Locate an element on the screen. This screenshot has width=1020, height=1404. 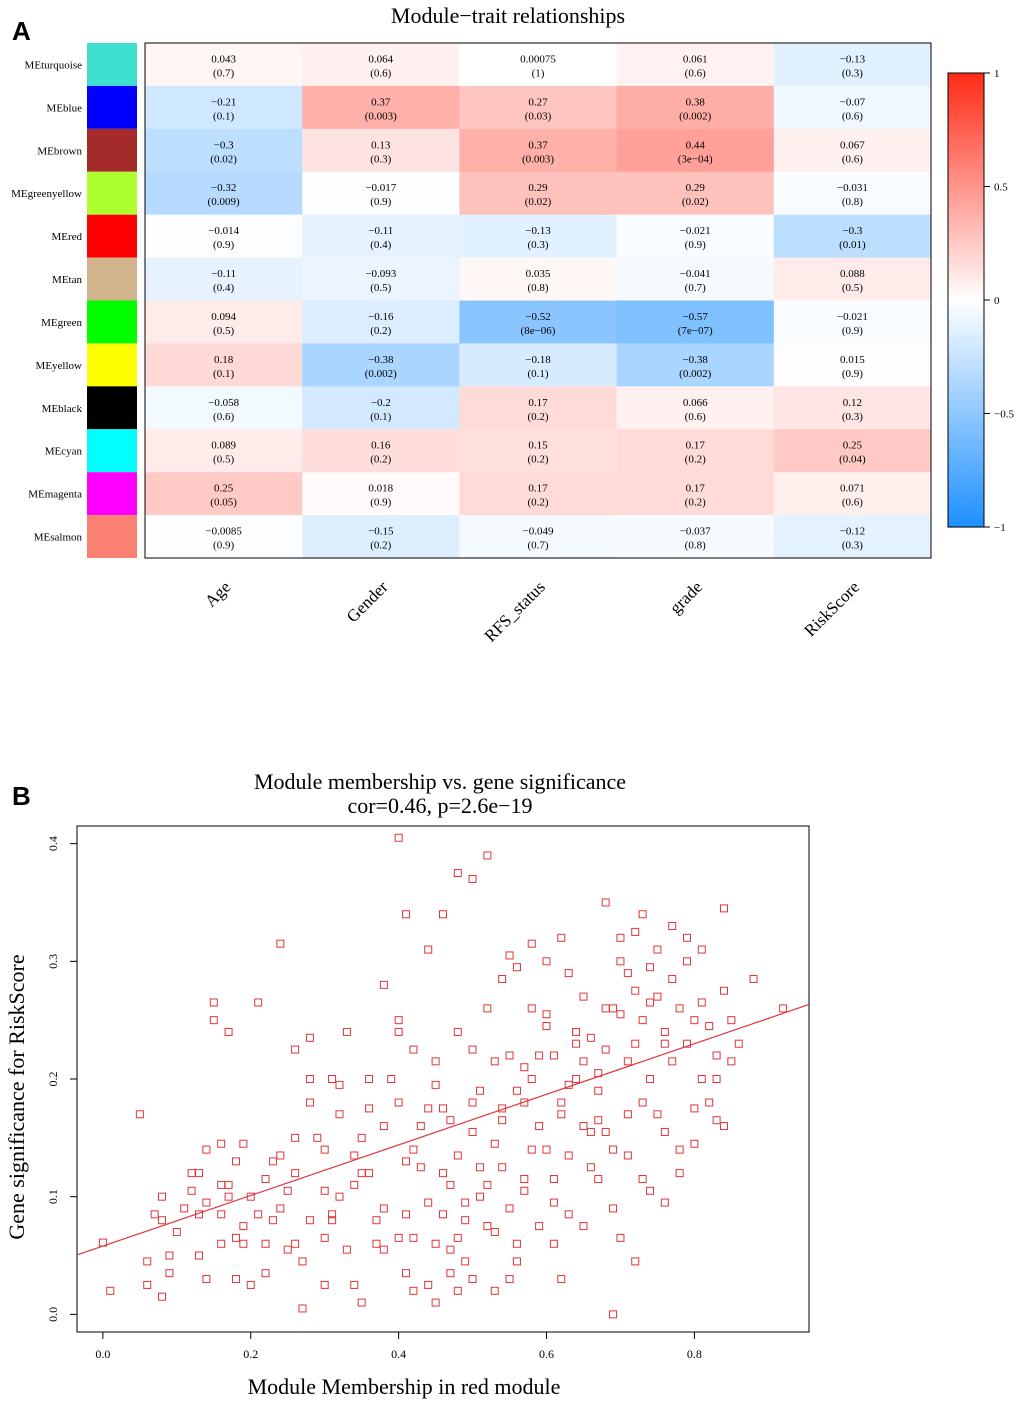
cell-pvalue: (0.04) is located at coordinates (852, 460).